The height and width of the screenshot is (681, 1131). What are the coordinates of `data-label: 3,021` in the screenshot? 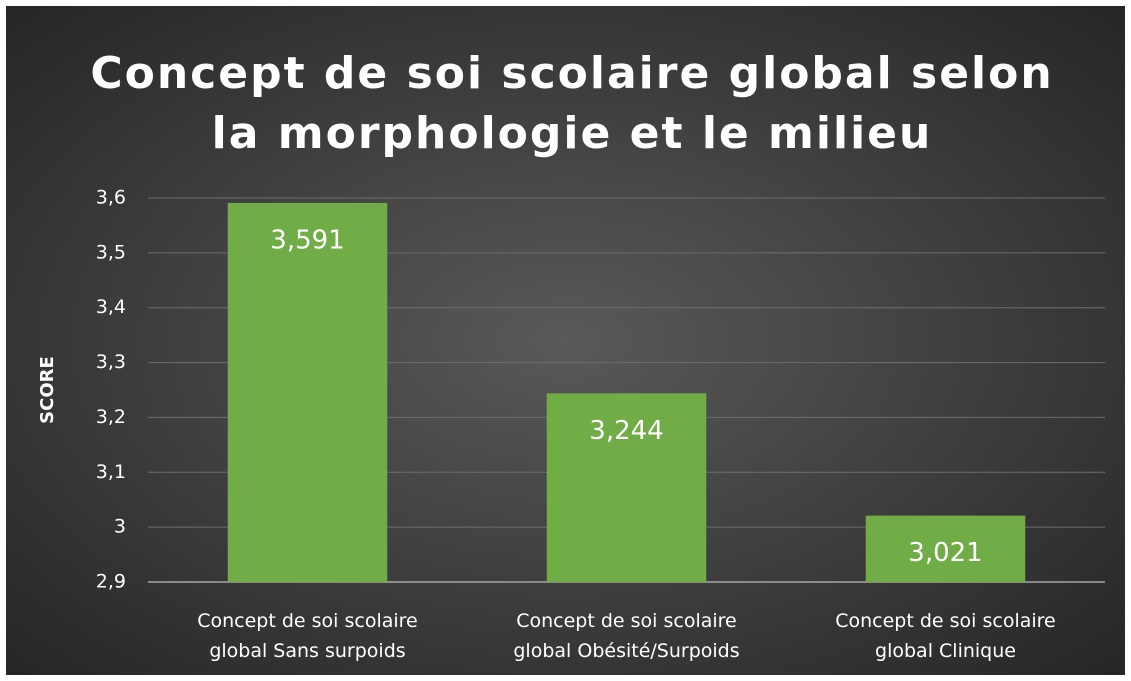 It's located at (945, 553).